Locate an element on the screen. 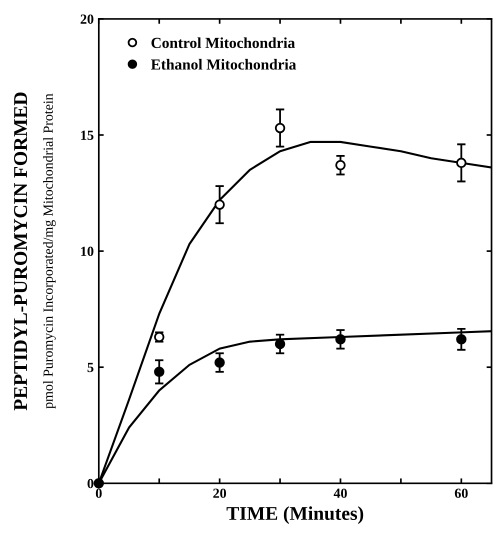  x-tick-label: 60 is located at coordinates (461, 493).